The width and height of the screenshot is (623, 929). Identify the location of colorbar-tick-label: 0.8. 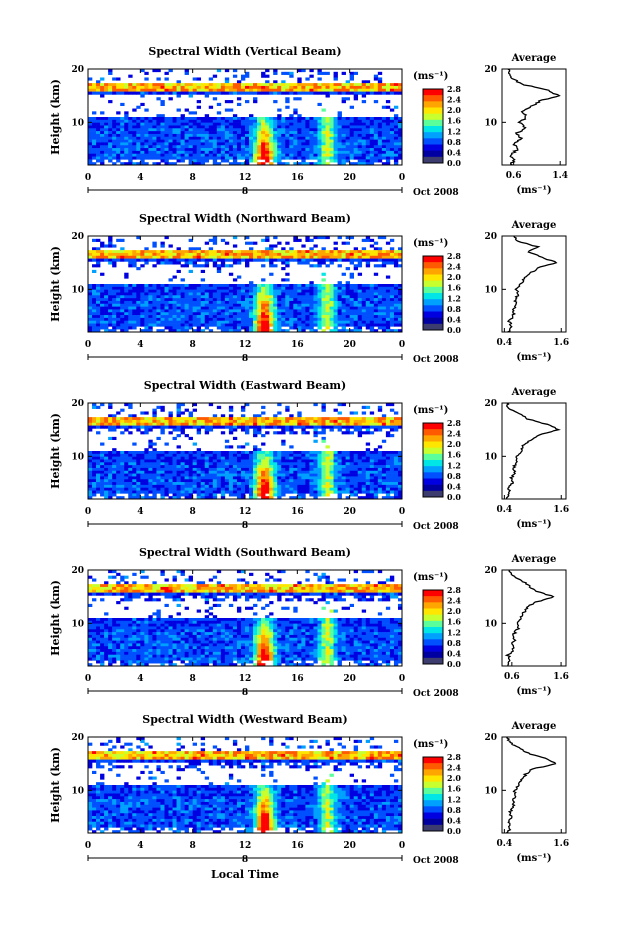
(454, 309).